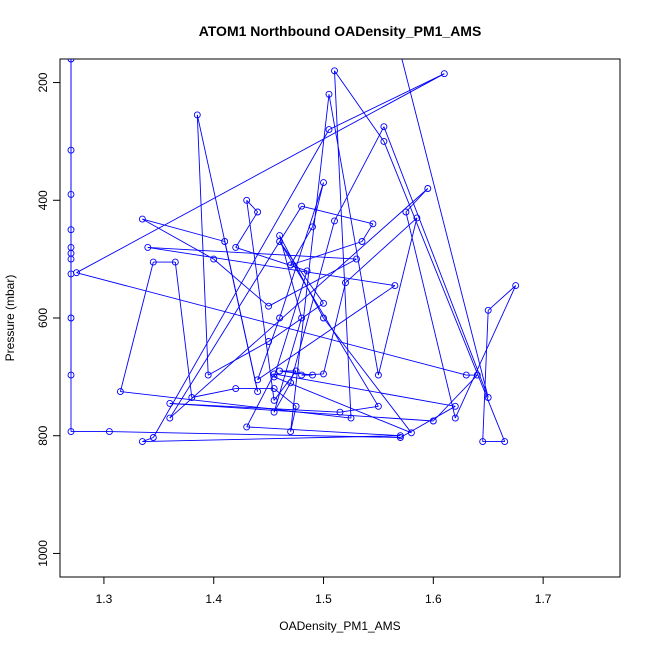 This screenshot has height=650, width=650. I want to click on y-tick-label: 400, so click(43, 200).